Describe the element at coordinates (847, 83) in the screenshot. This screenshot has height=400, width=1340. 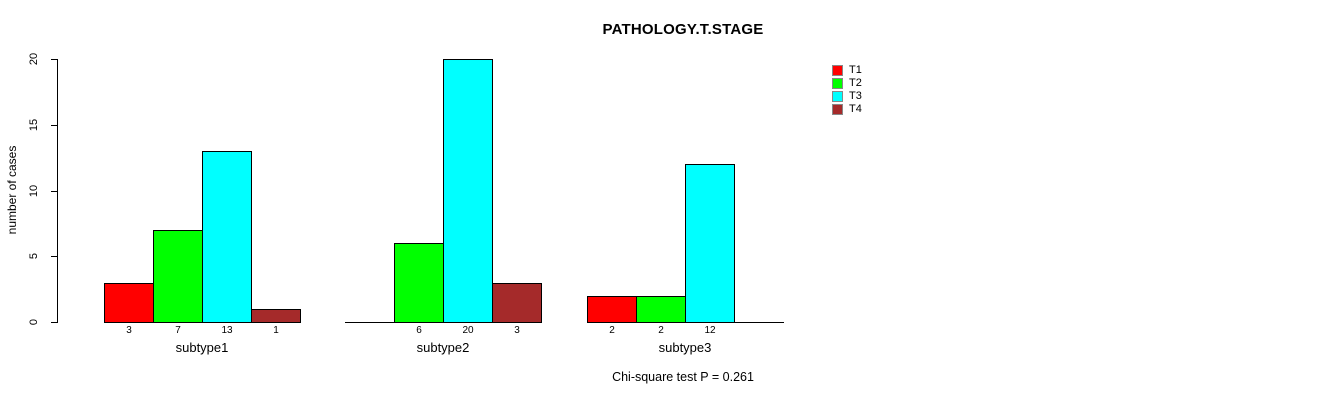
I see `legend-item-T2: T2` at that location.